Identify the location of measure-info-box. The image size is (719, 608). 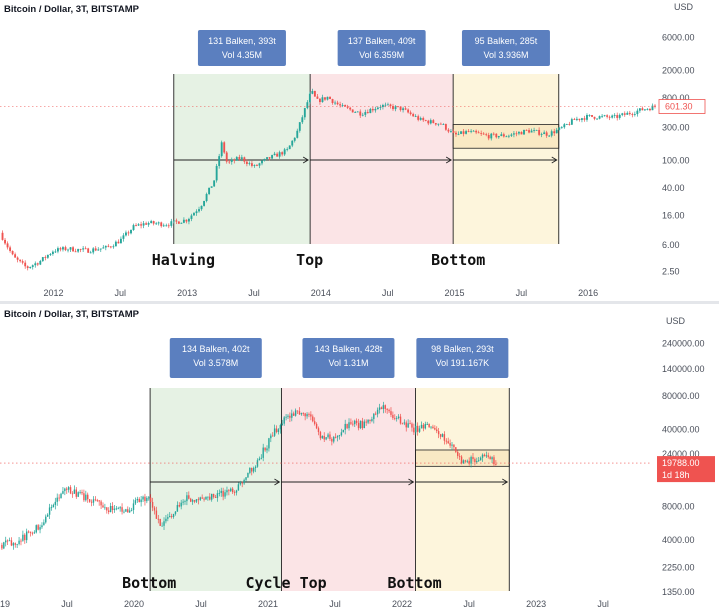
(381, 48).